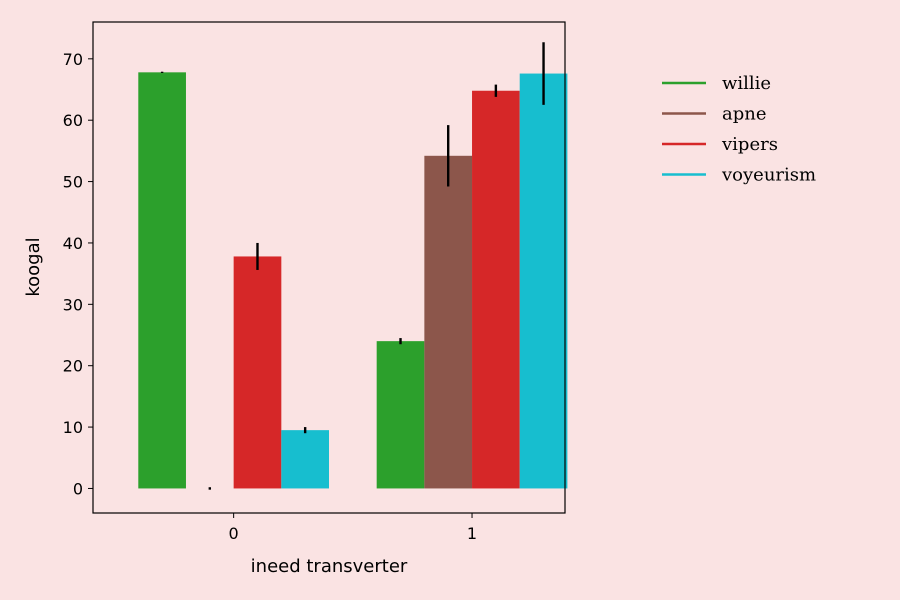 This screenshot has height=600, width=900. Describe the element at coordinates (329, 566) in the screenshot. I see `x-axis-label: ineed transverter` at that location.